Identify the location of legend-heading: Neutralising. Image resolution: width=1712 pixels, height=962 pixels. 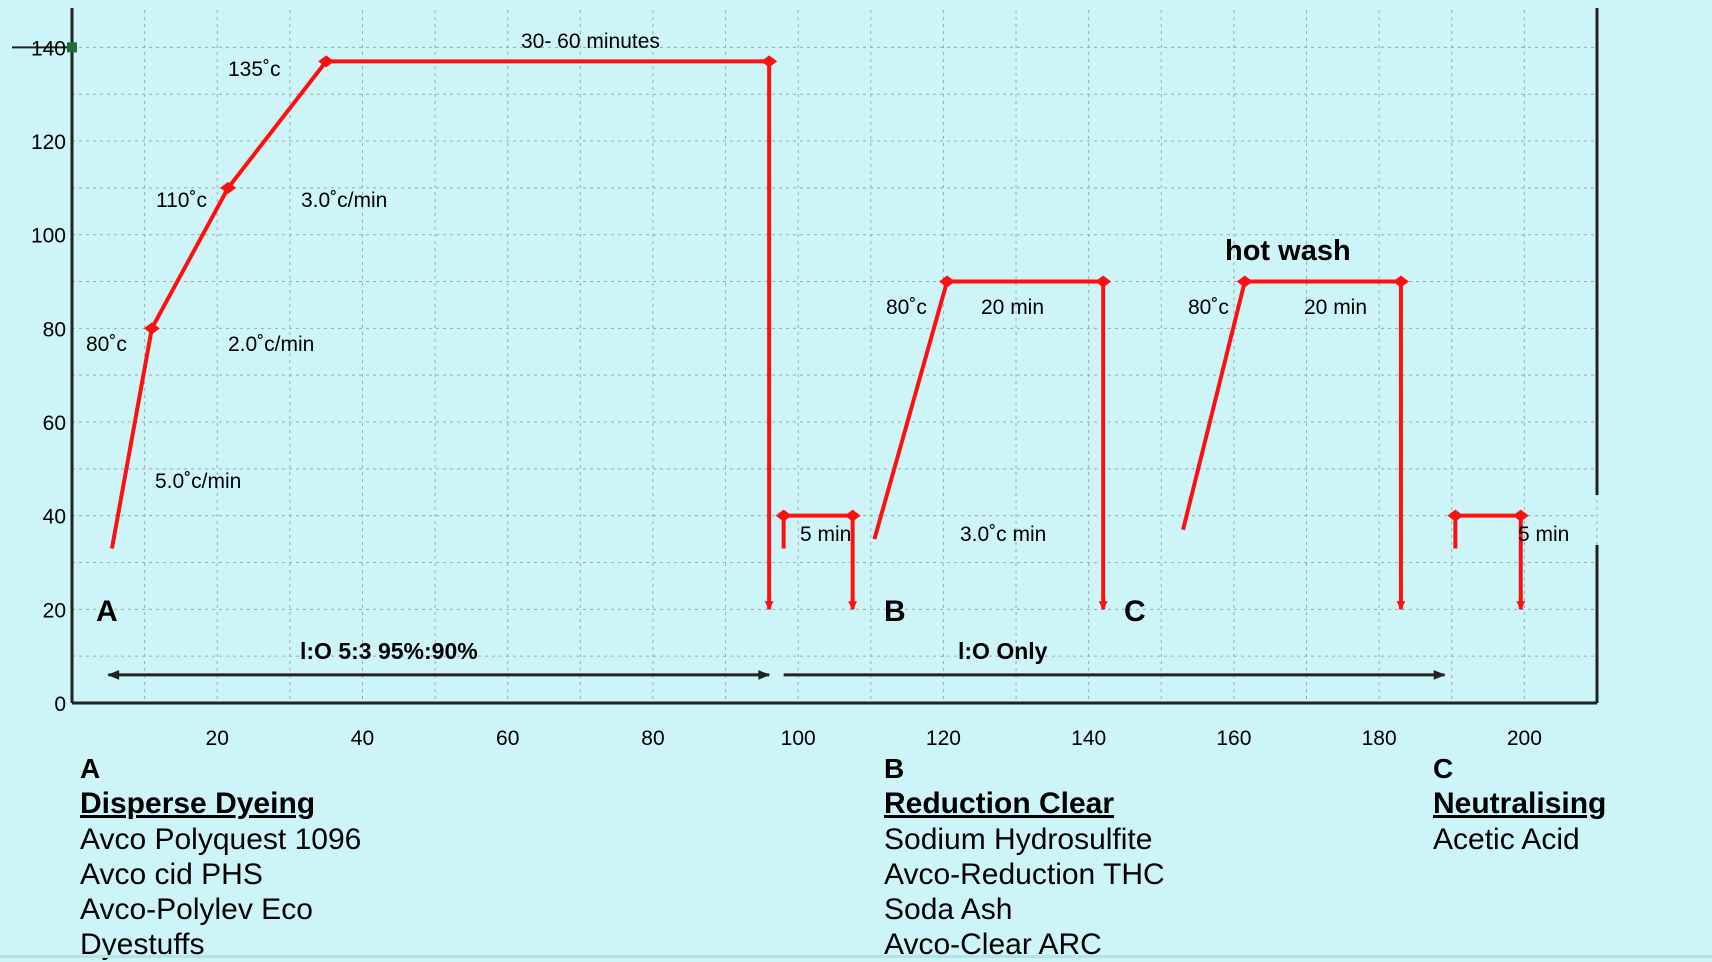
(1520, 803).